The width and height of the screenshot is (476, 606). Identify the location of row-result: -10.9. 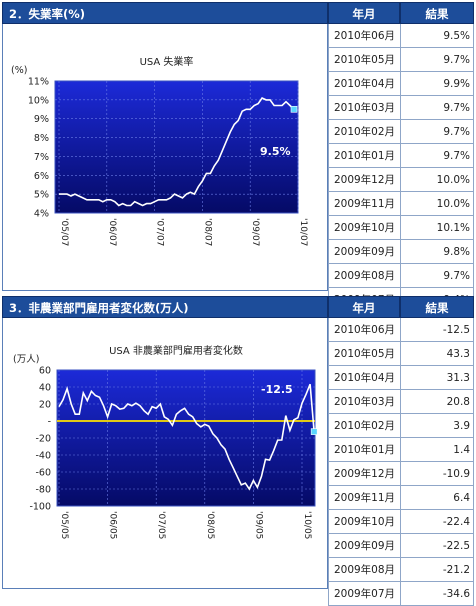
(437, 474).